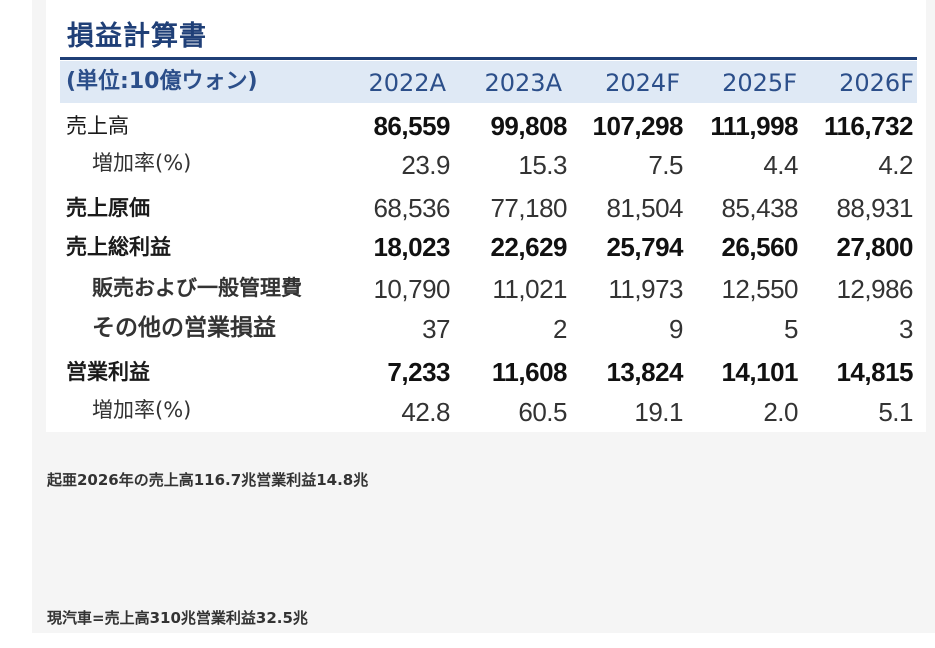 Image resolution: width=935 pixels, height=648 pixels. I want to click on row-label-sga: 販売および一般管理費, so click(197, 288).